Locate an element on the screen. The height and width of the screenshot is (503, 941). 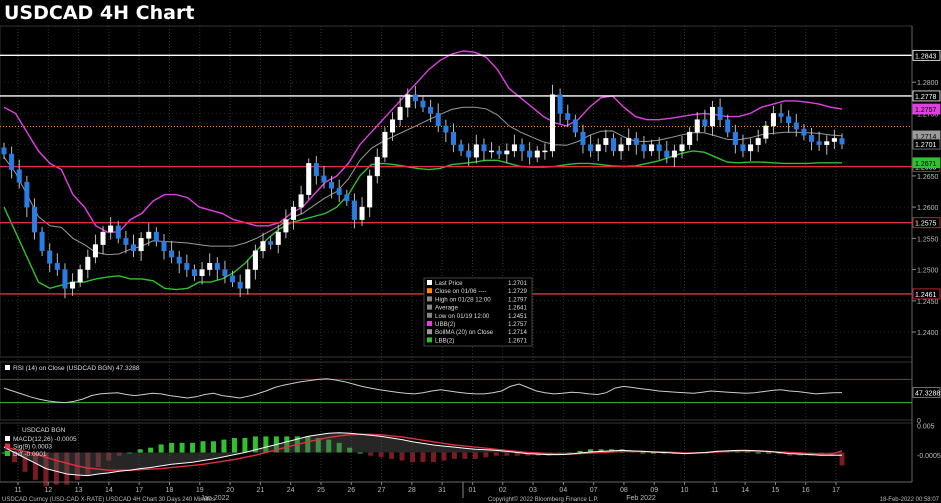
legend-value: 1.2714 is located at coordinates (517, 332).